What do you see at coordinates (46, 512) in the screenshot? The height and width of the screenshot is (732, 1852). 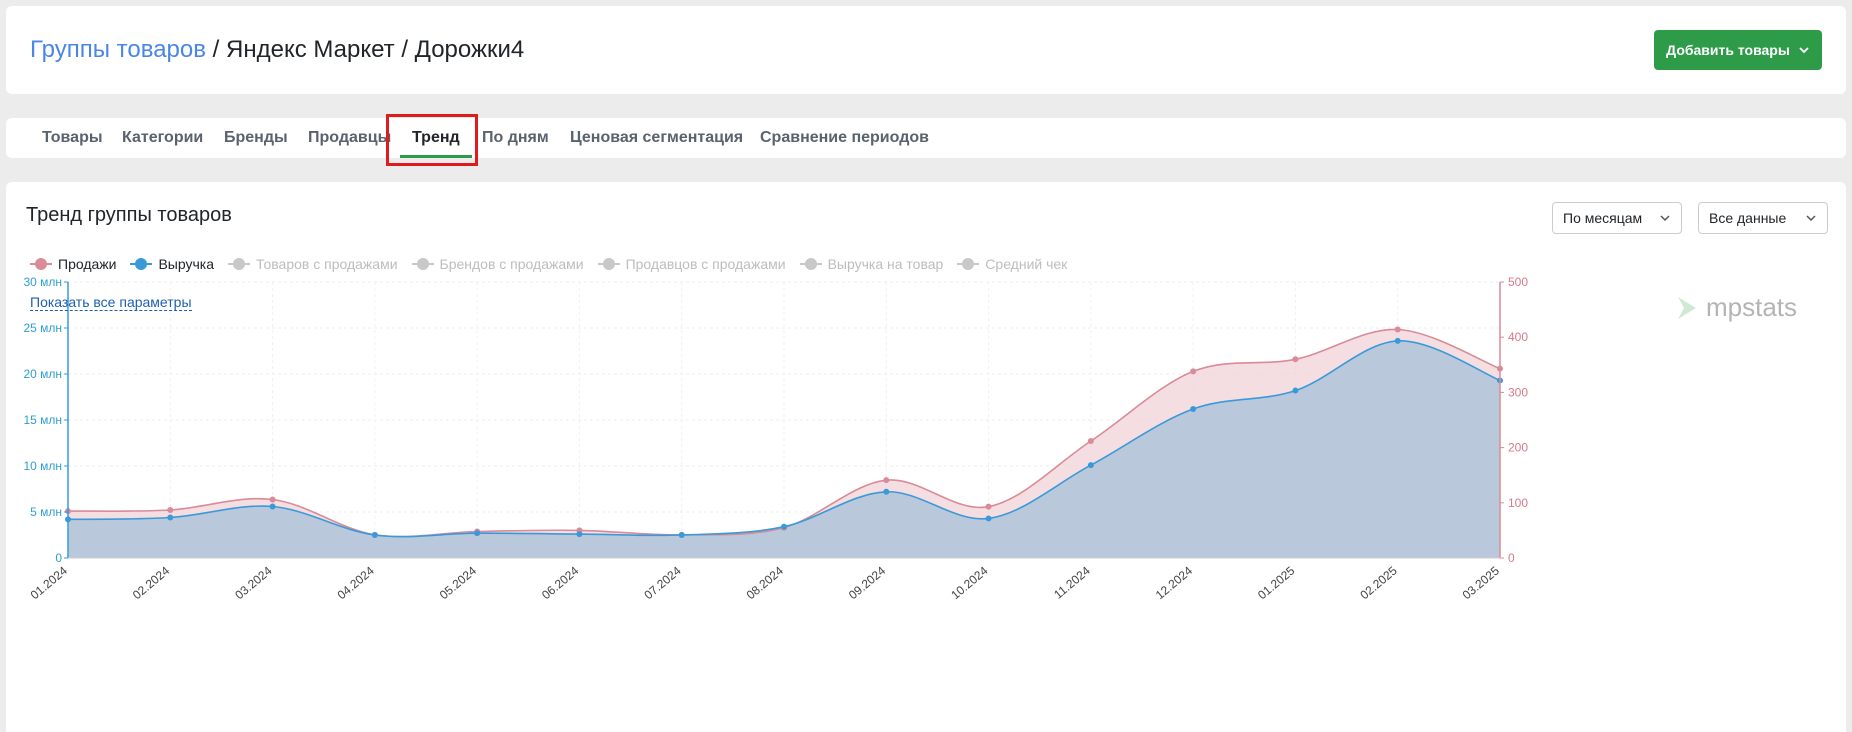 I see `left-axis-tick-label: 5 млн` at bounding box center [46, 512].